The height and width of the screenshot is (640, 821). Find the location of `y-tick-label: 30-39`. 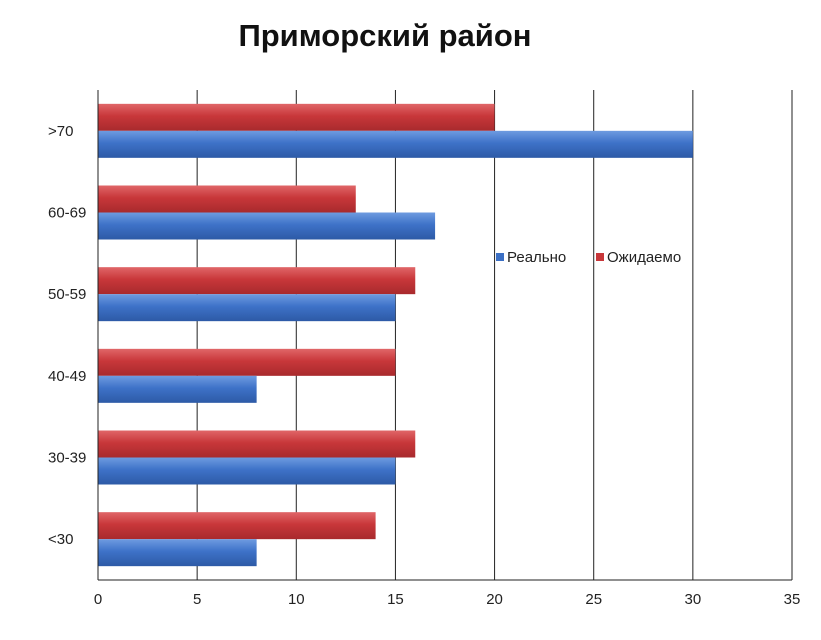

y-tick-label: 30-39 is located at coordinates (67, 458).